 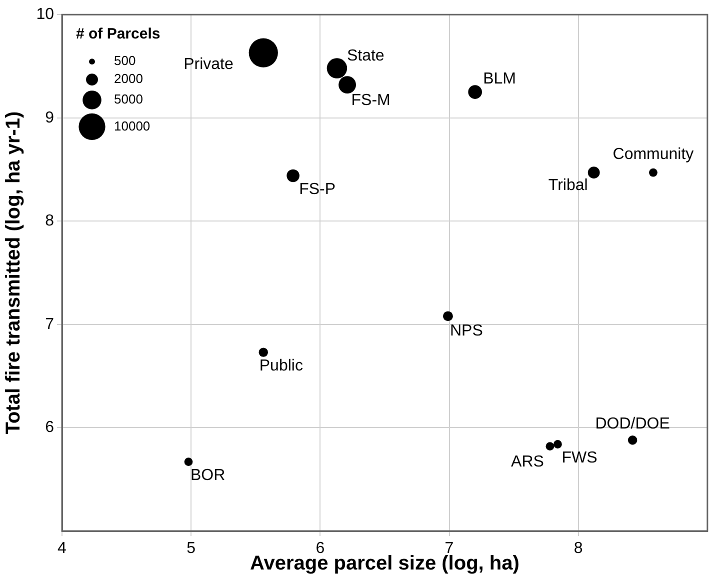 What do you see at coordinates (49, 427) in the screenshot?
I see `y-tick-label: 6` at bounding box center [49, 427].